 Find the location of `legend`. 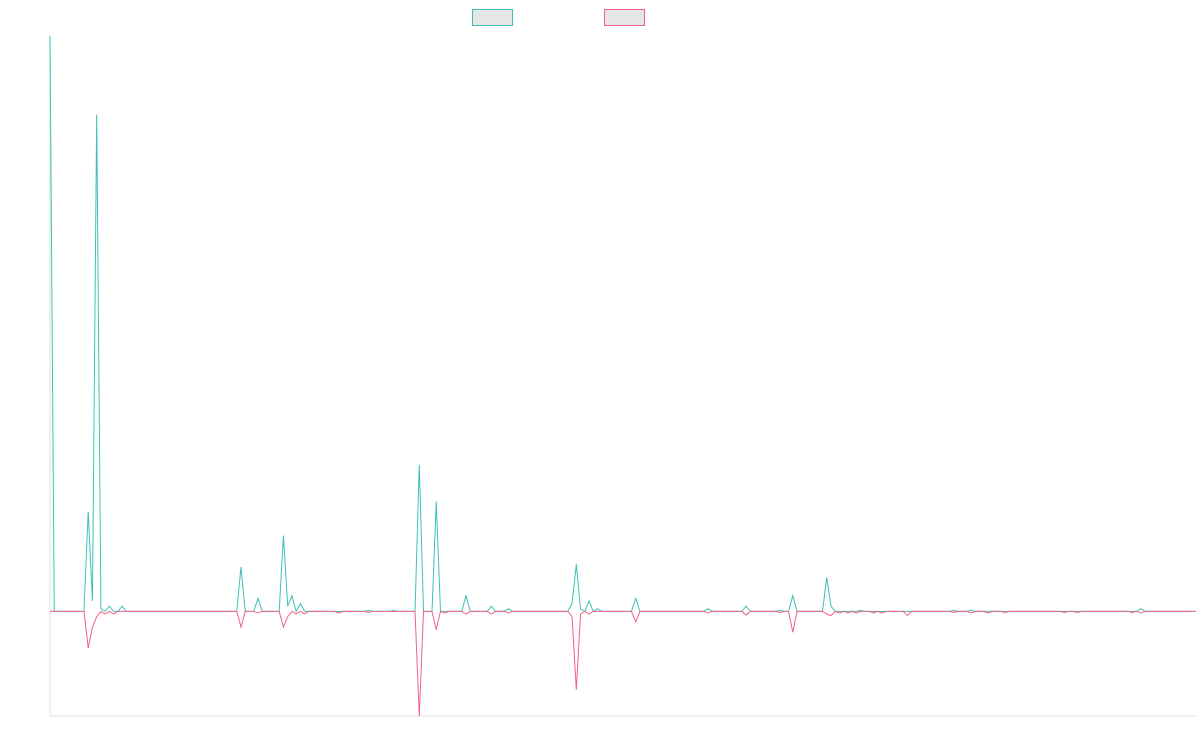

legend is located at coordinates (558, 17).